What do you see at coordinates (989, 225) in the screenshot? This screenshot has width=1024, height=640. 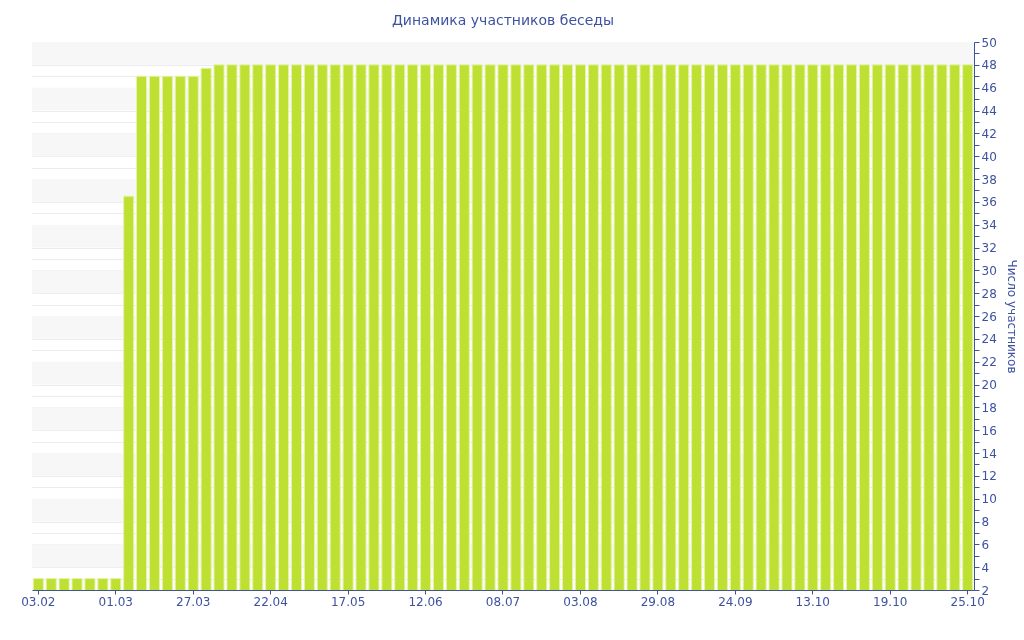 I see `y2-tick-label: 34` at bounding box center [989, 225].